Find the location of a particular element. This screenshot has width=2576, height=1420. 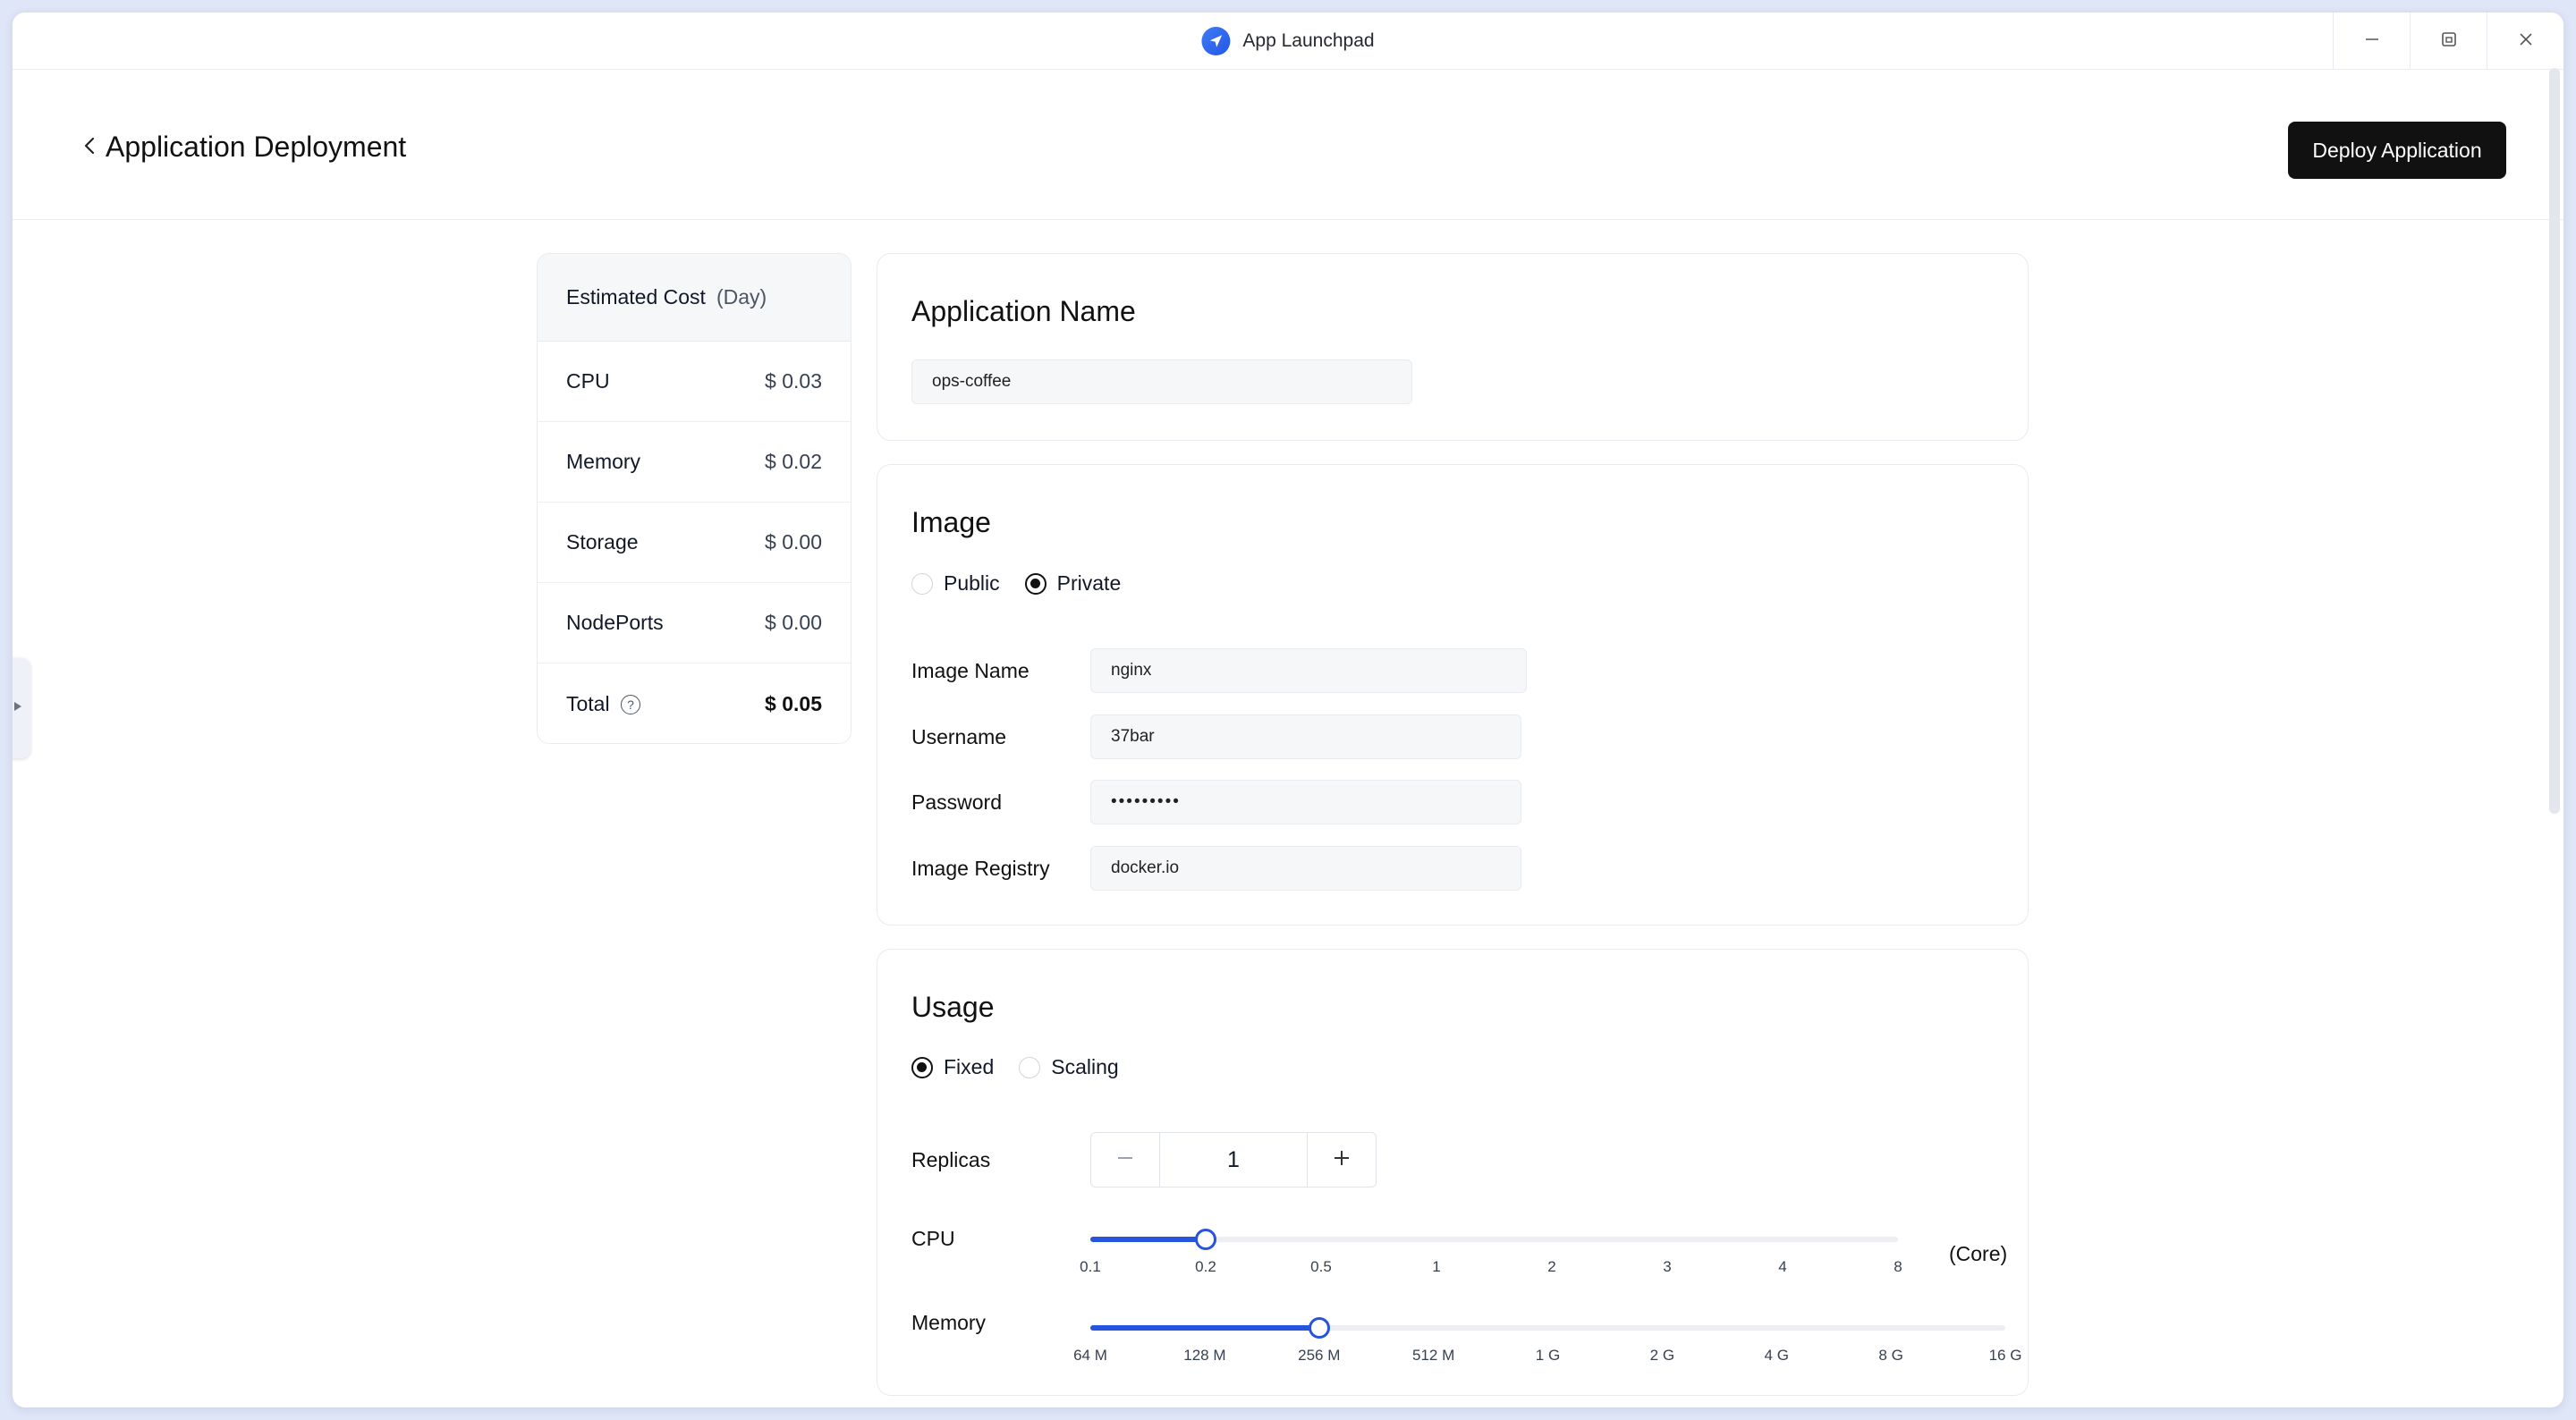

password-label: Password is located at coordinates (956, 802).